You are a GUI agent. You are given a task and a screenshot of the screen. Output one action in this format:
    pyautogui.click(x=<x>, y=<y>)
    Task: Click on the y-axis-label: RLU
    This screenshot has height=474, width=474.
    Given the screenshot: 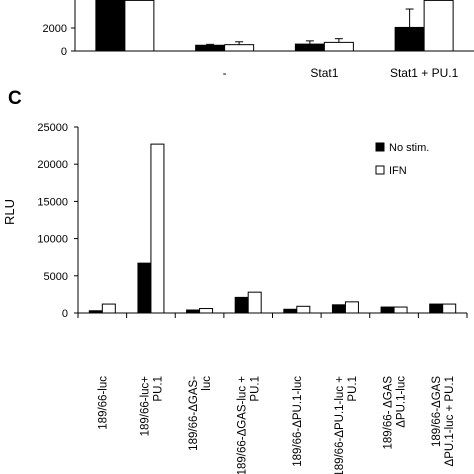 What is the action you would take?
    pyautogui.click(x=9, y=212)
    